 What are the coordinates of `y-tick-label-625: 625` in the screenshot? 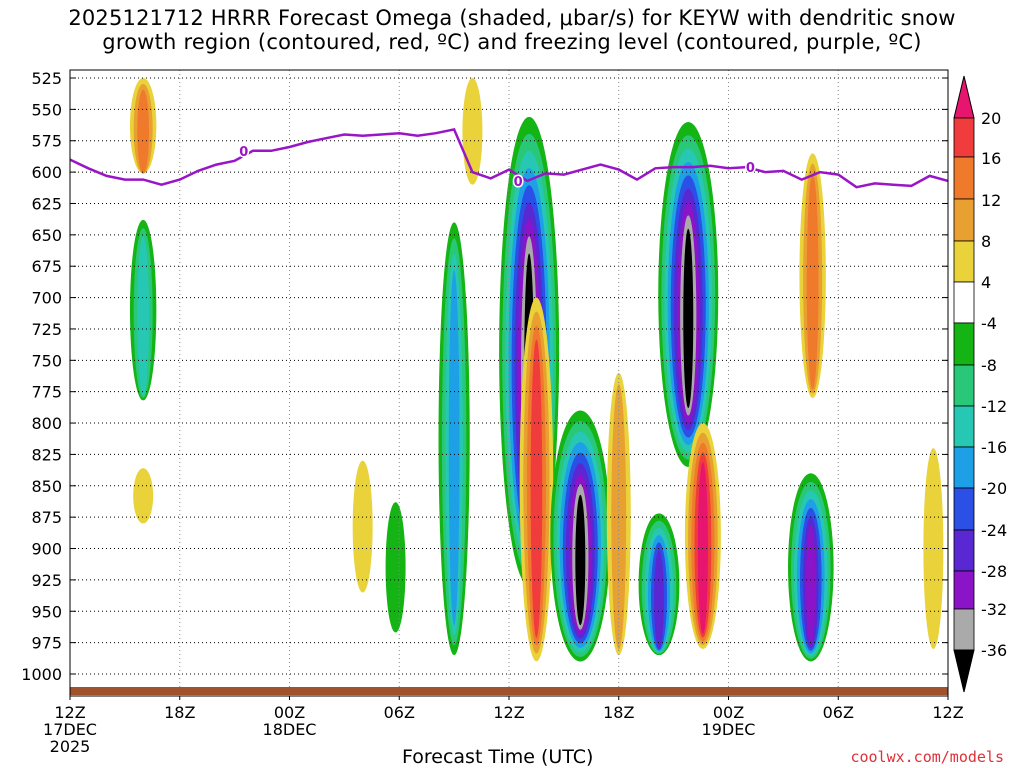 It's located at (46, 203).